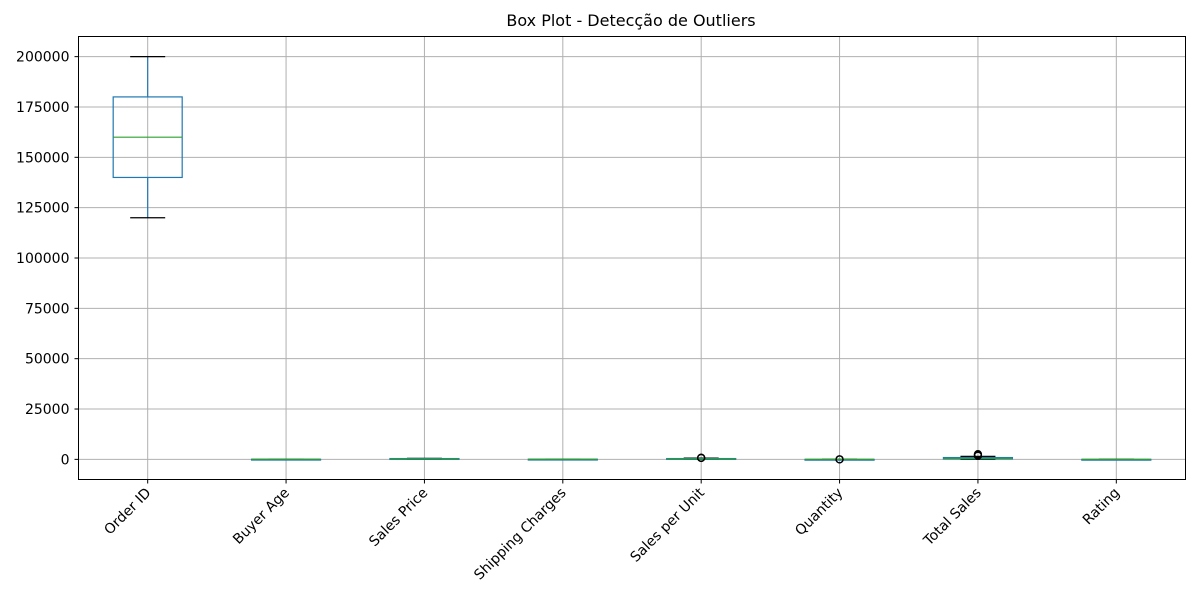 The height and width of the screenshot is (604, 1200). Describe the element at coordinates (42, 209) in the screenshot. I see `y-tick-label: 125000` at that location.